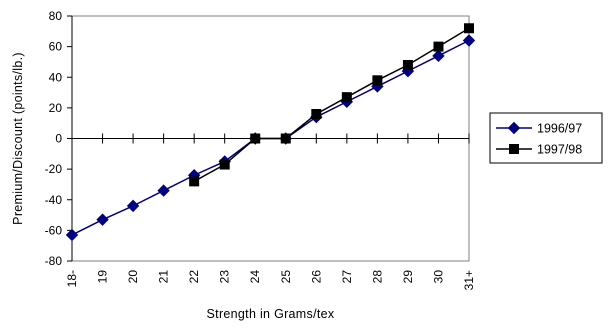 The width and height of the screenshot is (608, 328). I want to click on y-tick-label: -60, so click(54, 230).